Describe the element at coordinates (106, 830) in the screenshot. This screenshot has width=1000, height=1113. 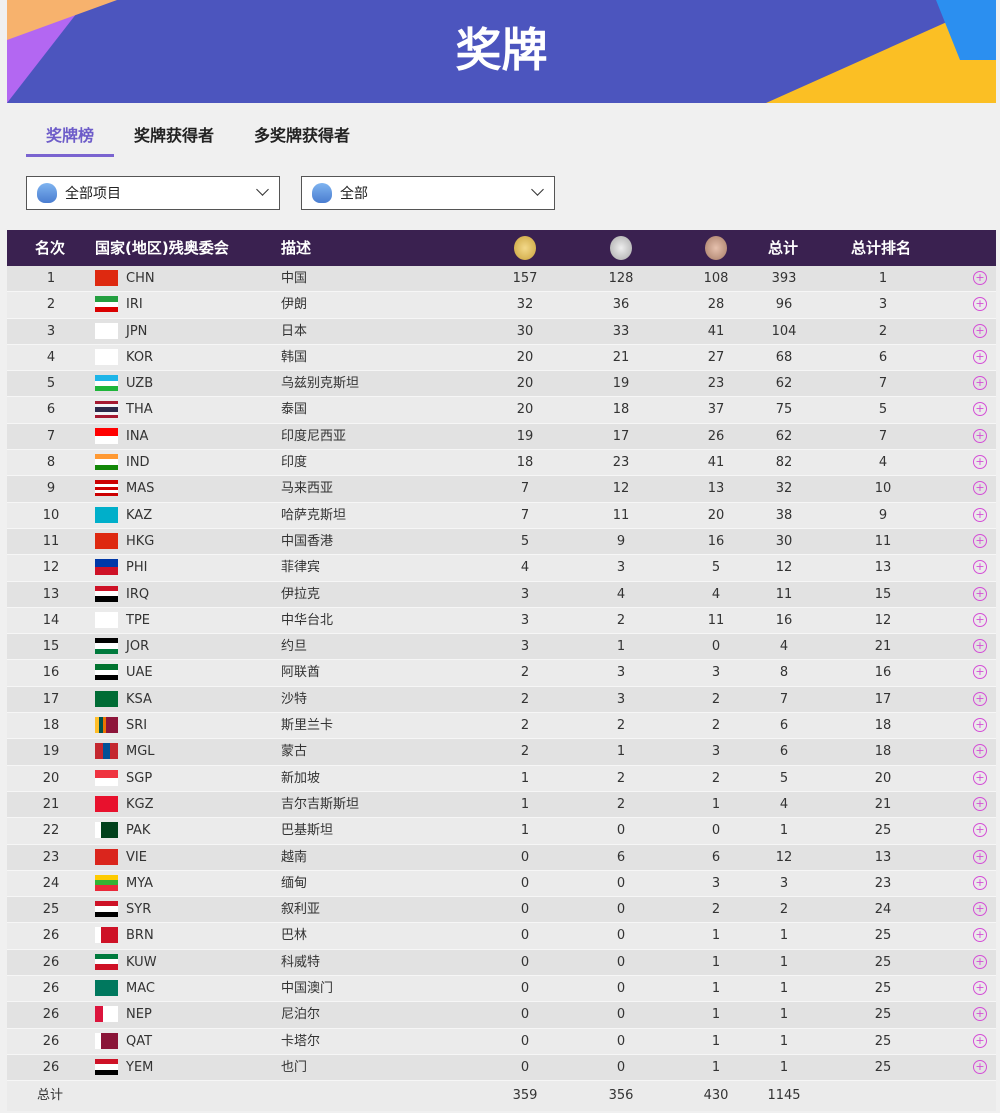
I see `flag-icon-pak` at that location.